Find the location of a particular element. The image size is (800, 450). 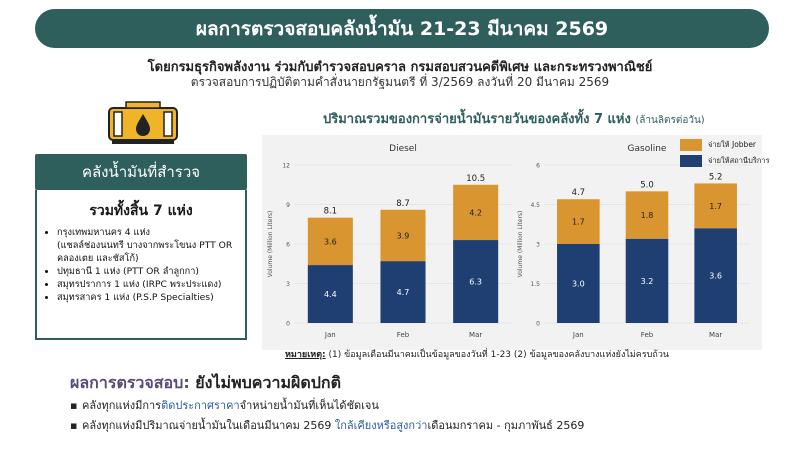

result-heading: ผลการตรวจสอบ: ยังไม่พบความผิดปกติ is located at coordinates (205, 383).